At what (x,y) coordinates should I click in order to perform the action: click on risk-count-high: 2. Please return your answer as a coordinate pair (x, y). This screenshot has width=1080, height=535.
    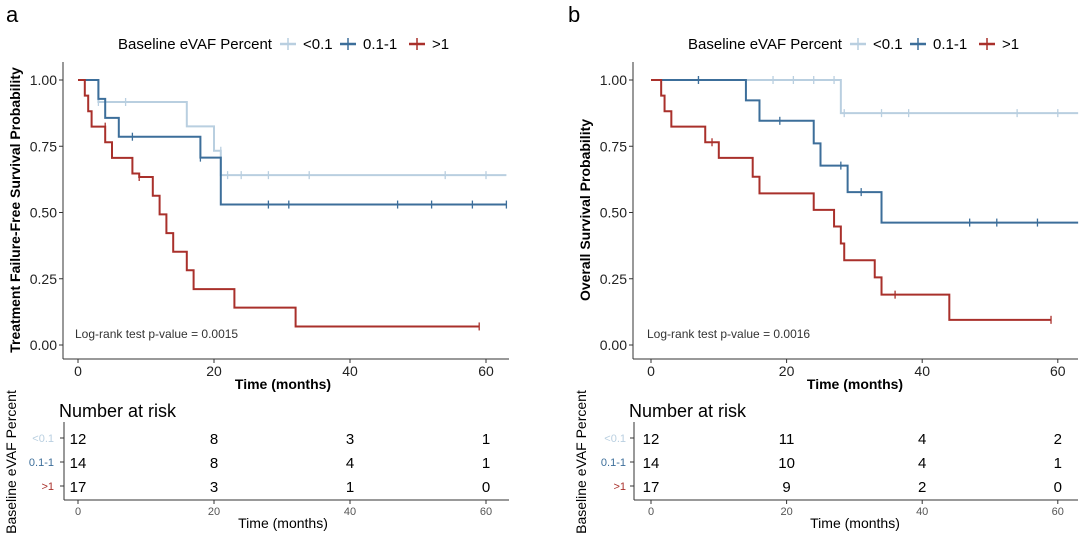
    Looking at the image, I should click on (922, 487).